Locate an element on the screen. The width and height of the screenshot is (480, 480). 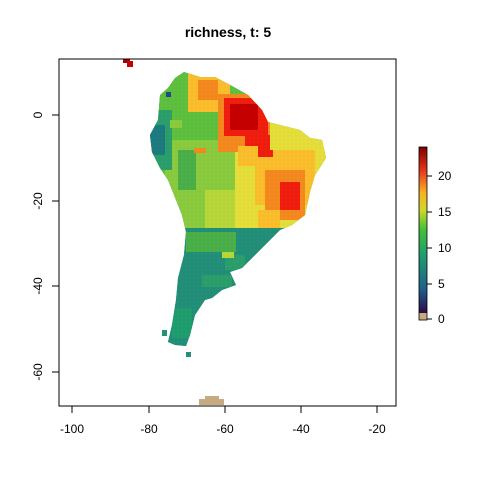
legend-colorbar: 0 5 10 15 20 is located at coordinates (435, 236).